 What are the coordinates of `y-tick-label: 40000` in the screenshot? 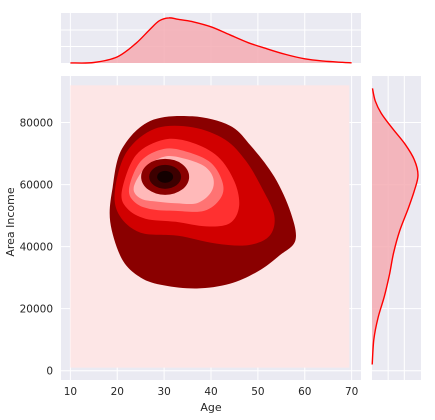 It's located at (36, 248).